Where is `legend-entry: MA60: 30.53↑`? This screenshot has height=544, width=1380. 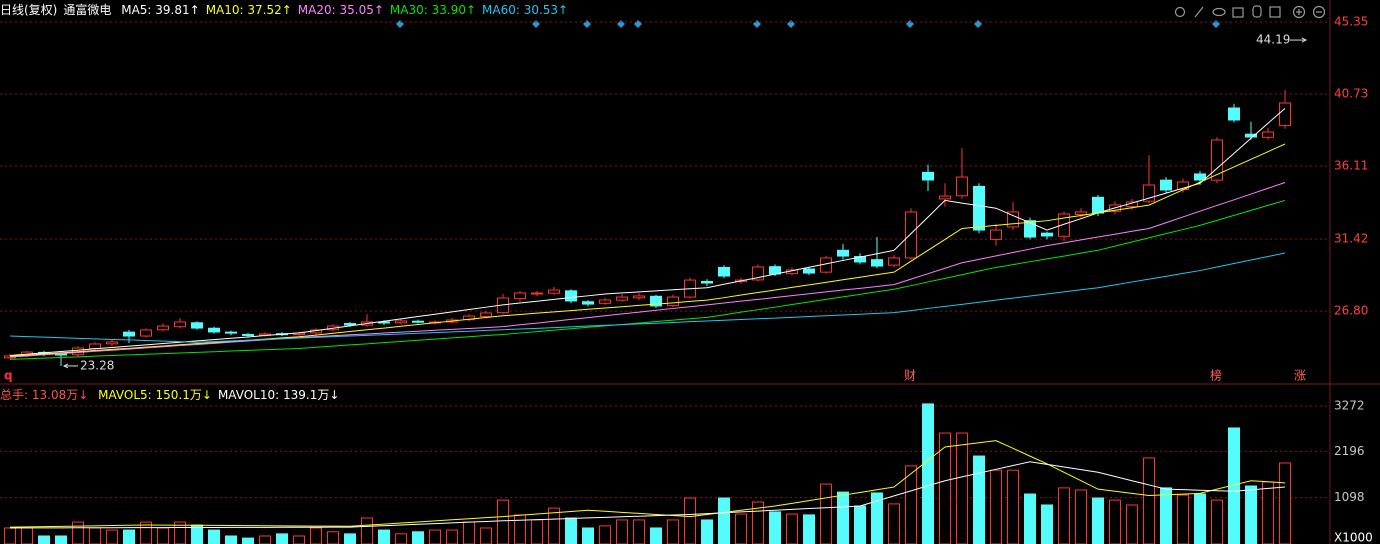
legend-entry: MA60: 30.53↑ is located at coordinates (525, 10).